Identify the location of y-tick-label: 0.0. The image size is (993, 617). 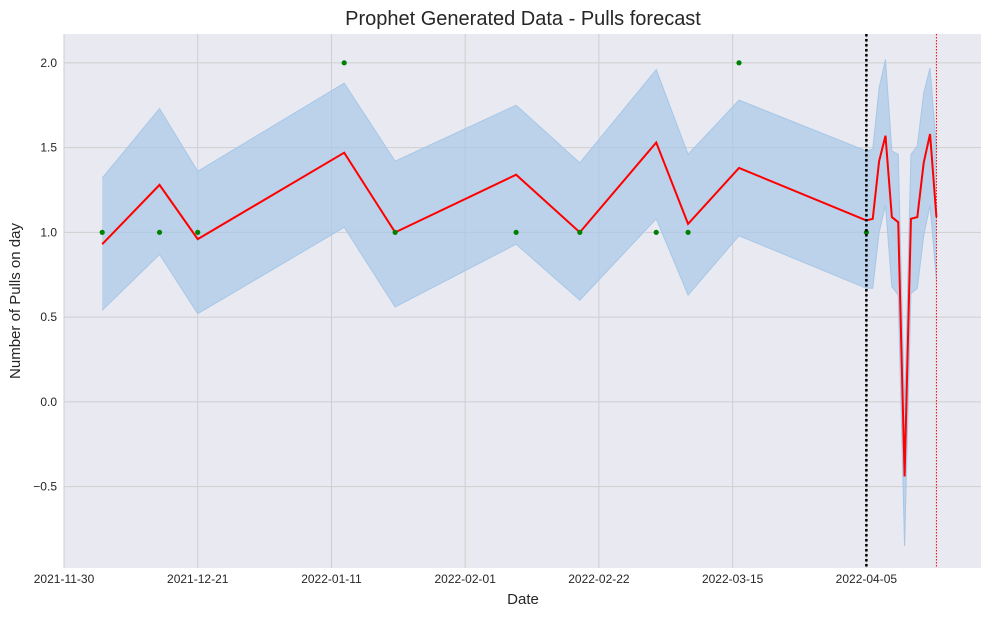
(48, 402).